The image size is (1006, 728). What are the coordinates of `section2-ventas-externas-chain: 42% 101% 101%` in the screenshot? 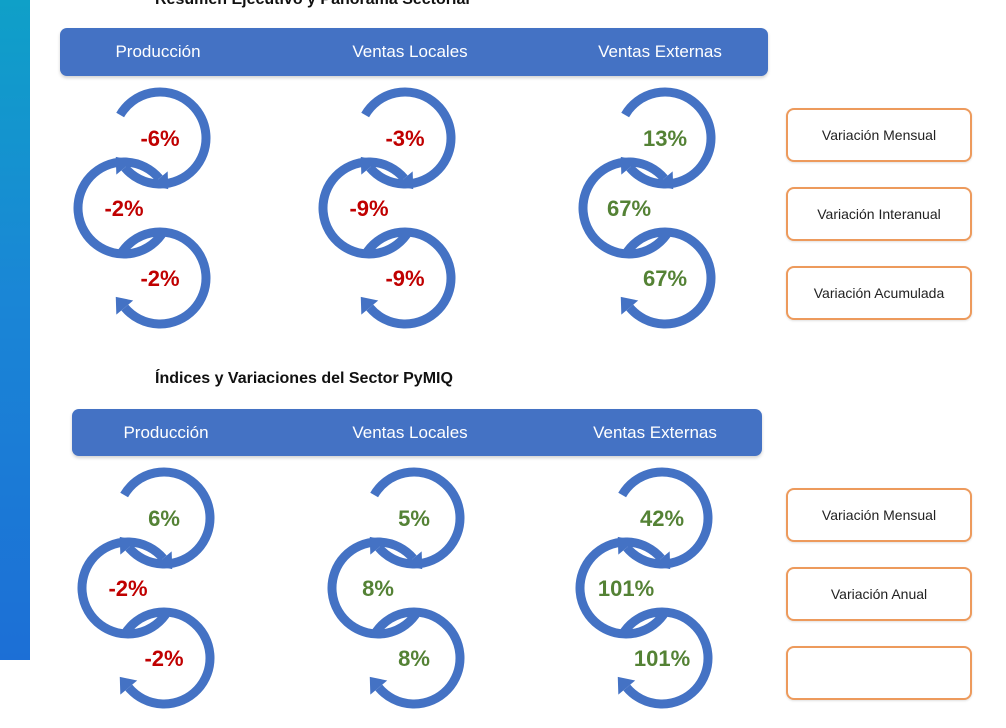 It's located at (644, 588).